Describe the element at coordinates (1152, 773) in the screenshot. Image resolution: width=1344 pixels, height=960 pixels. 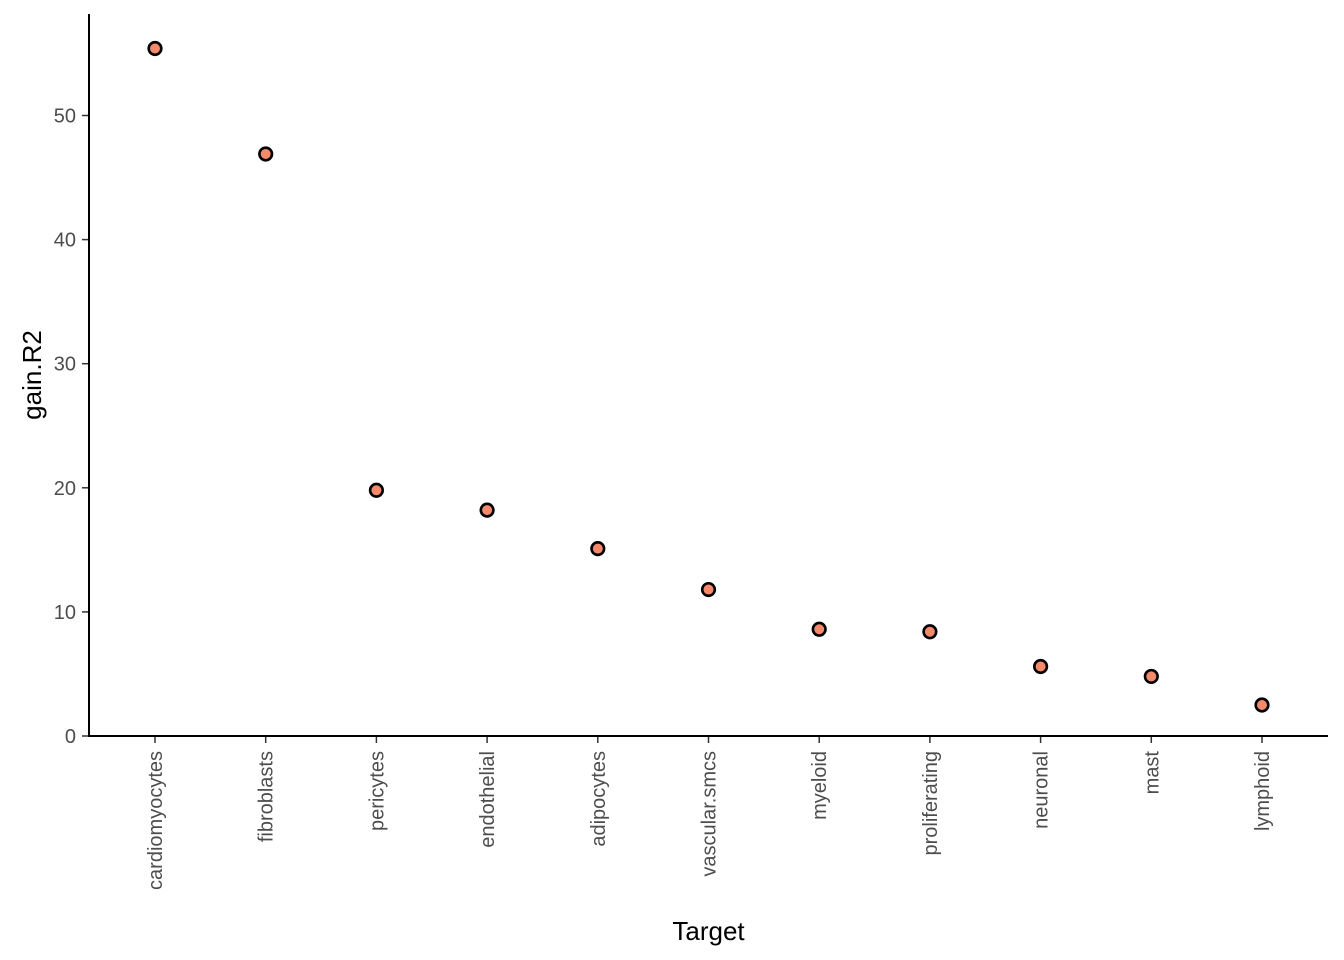
I see `x-tick-label: mast` at that location.